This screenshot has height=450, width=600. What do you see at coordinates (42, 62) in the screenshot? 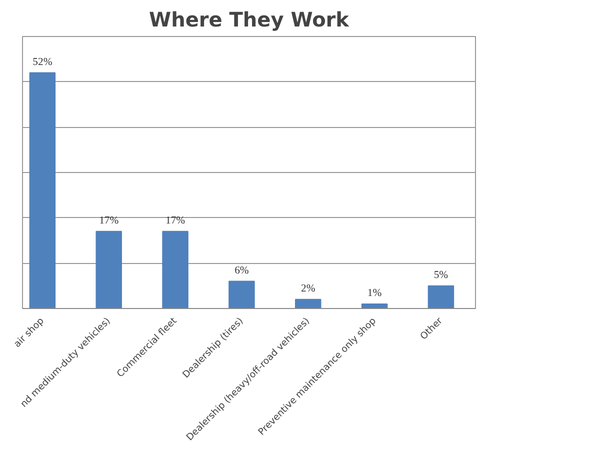
I see `data-label: 52%` at bounding box center [42, 62].